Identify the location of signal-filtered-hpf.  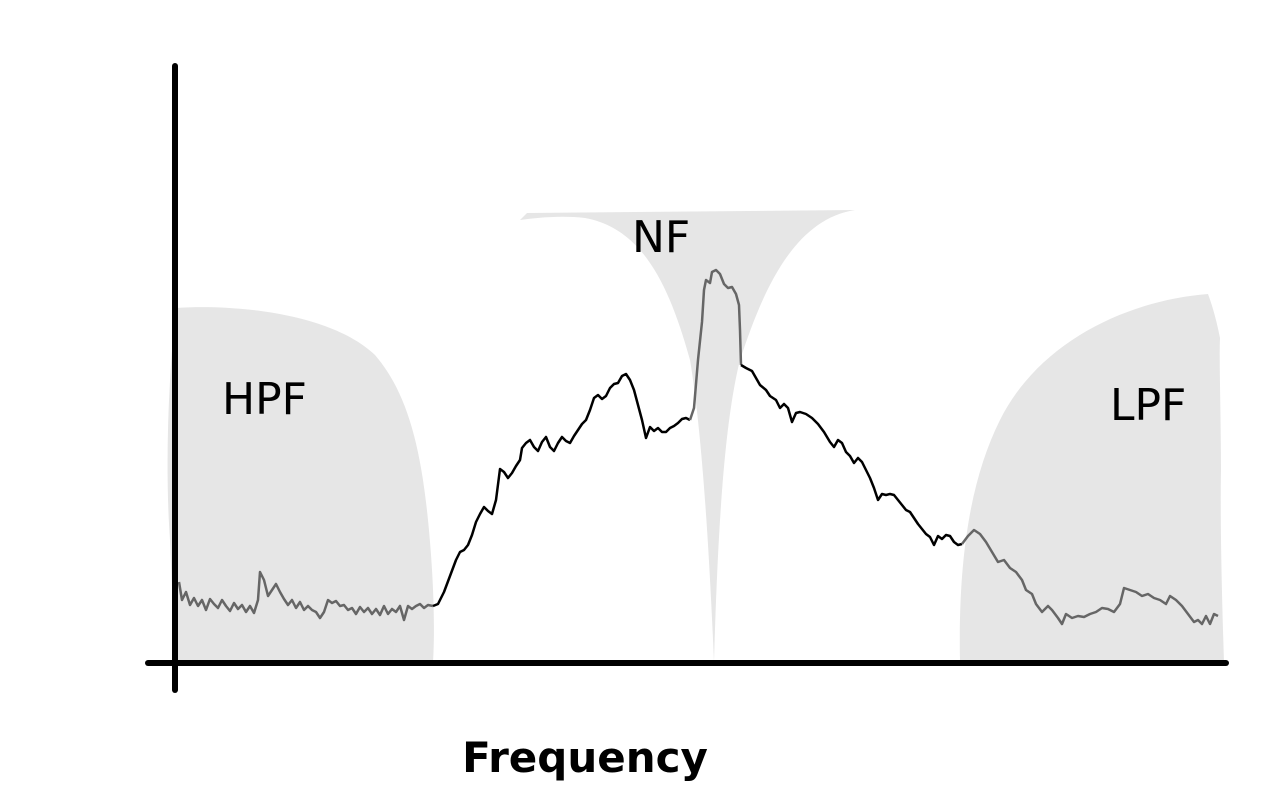
(305, 596).